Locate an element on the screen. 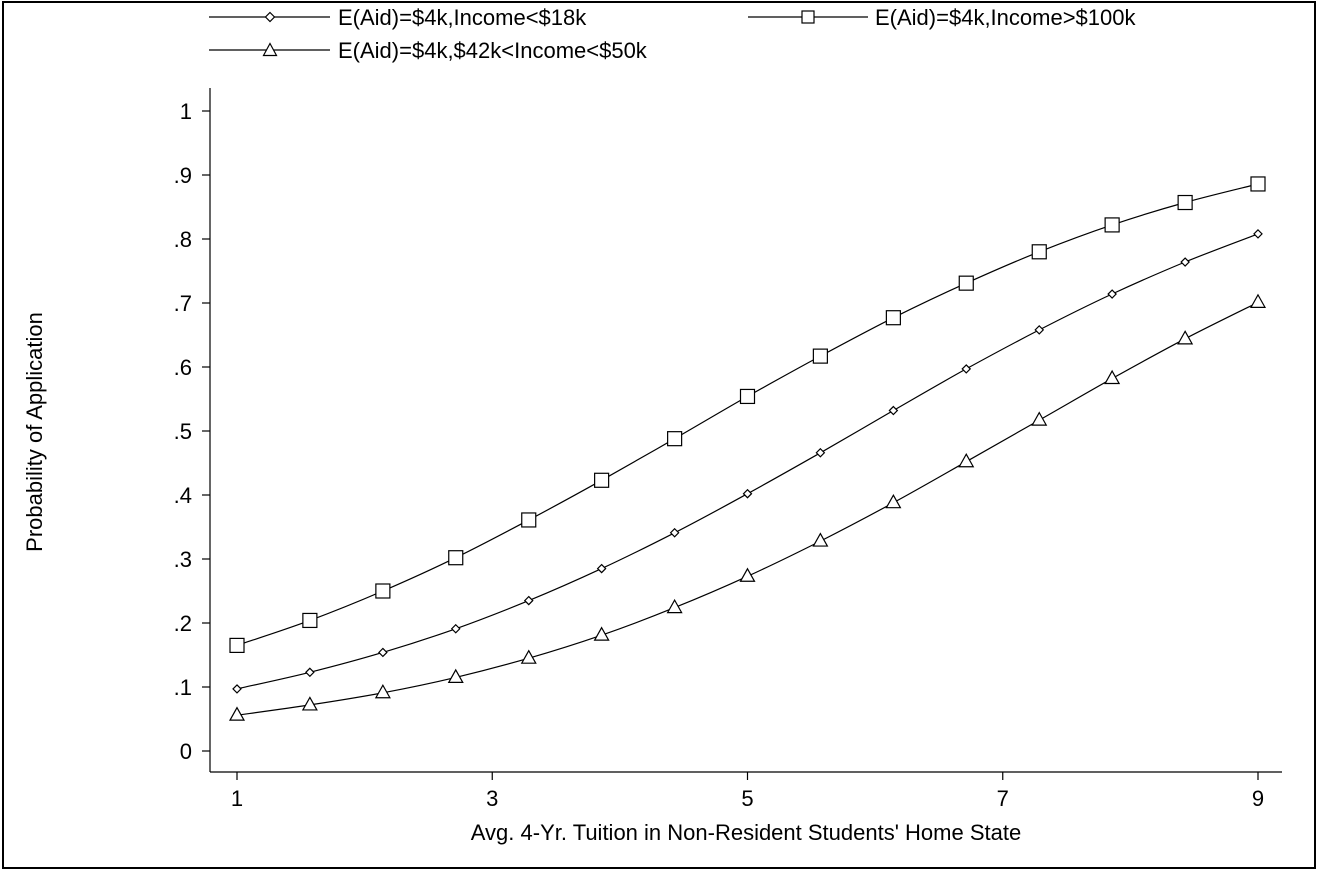 The height and width of the screenshot is (872, 1319). y-tick-label: .9 is located at coordinates (183, 175).